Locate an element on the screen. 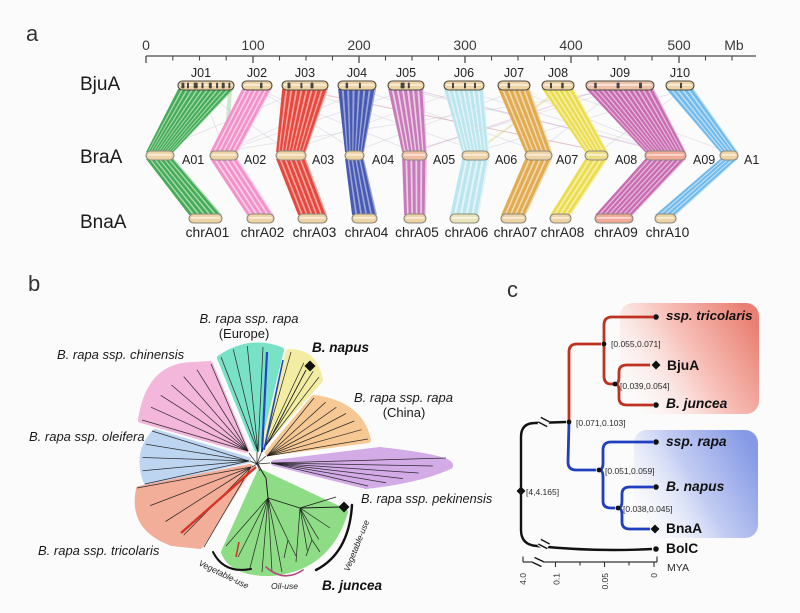 This screenshot has height=613, width=800. svg-text: A04 is located at coordinates (383, 160).